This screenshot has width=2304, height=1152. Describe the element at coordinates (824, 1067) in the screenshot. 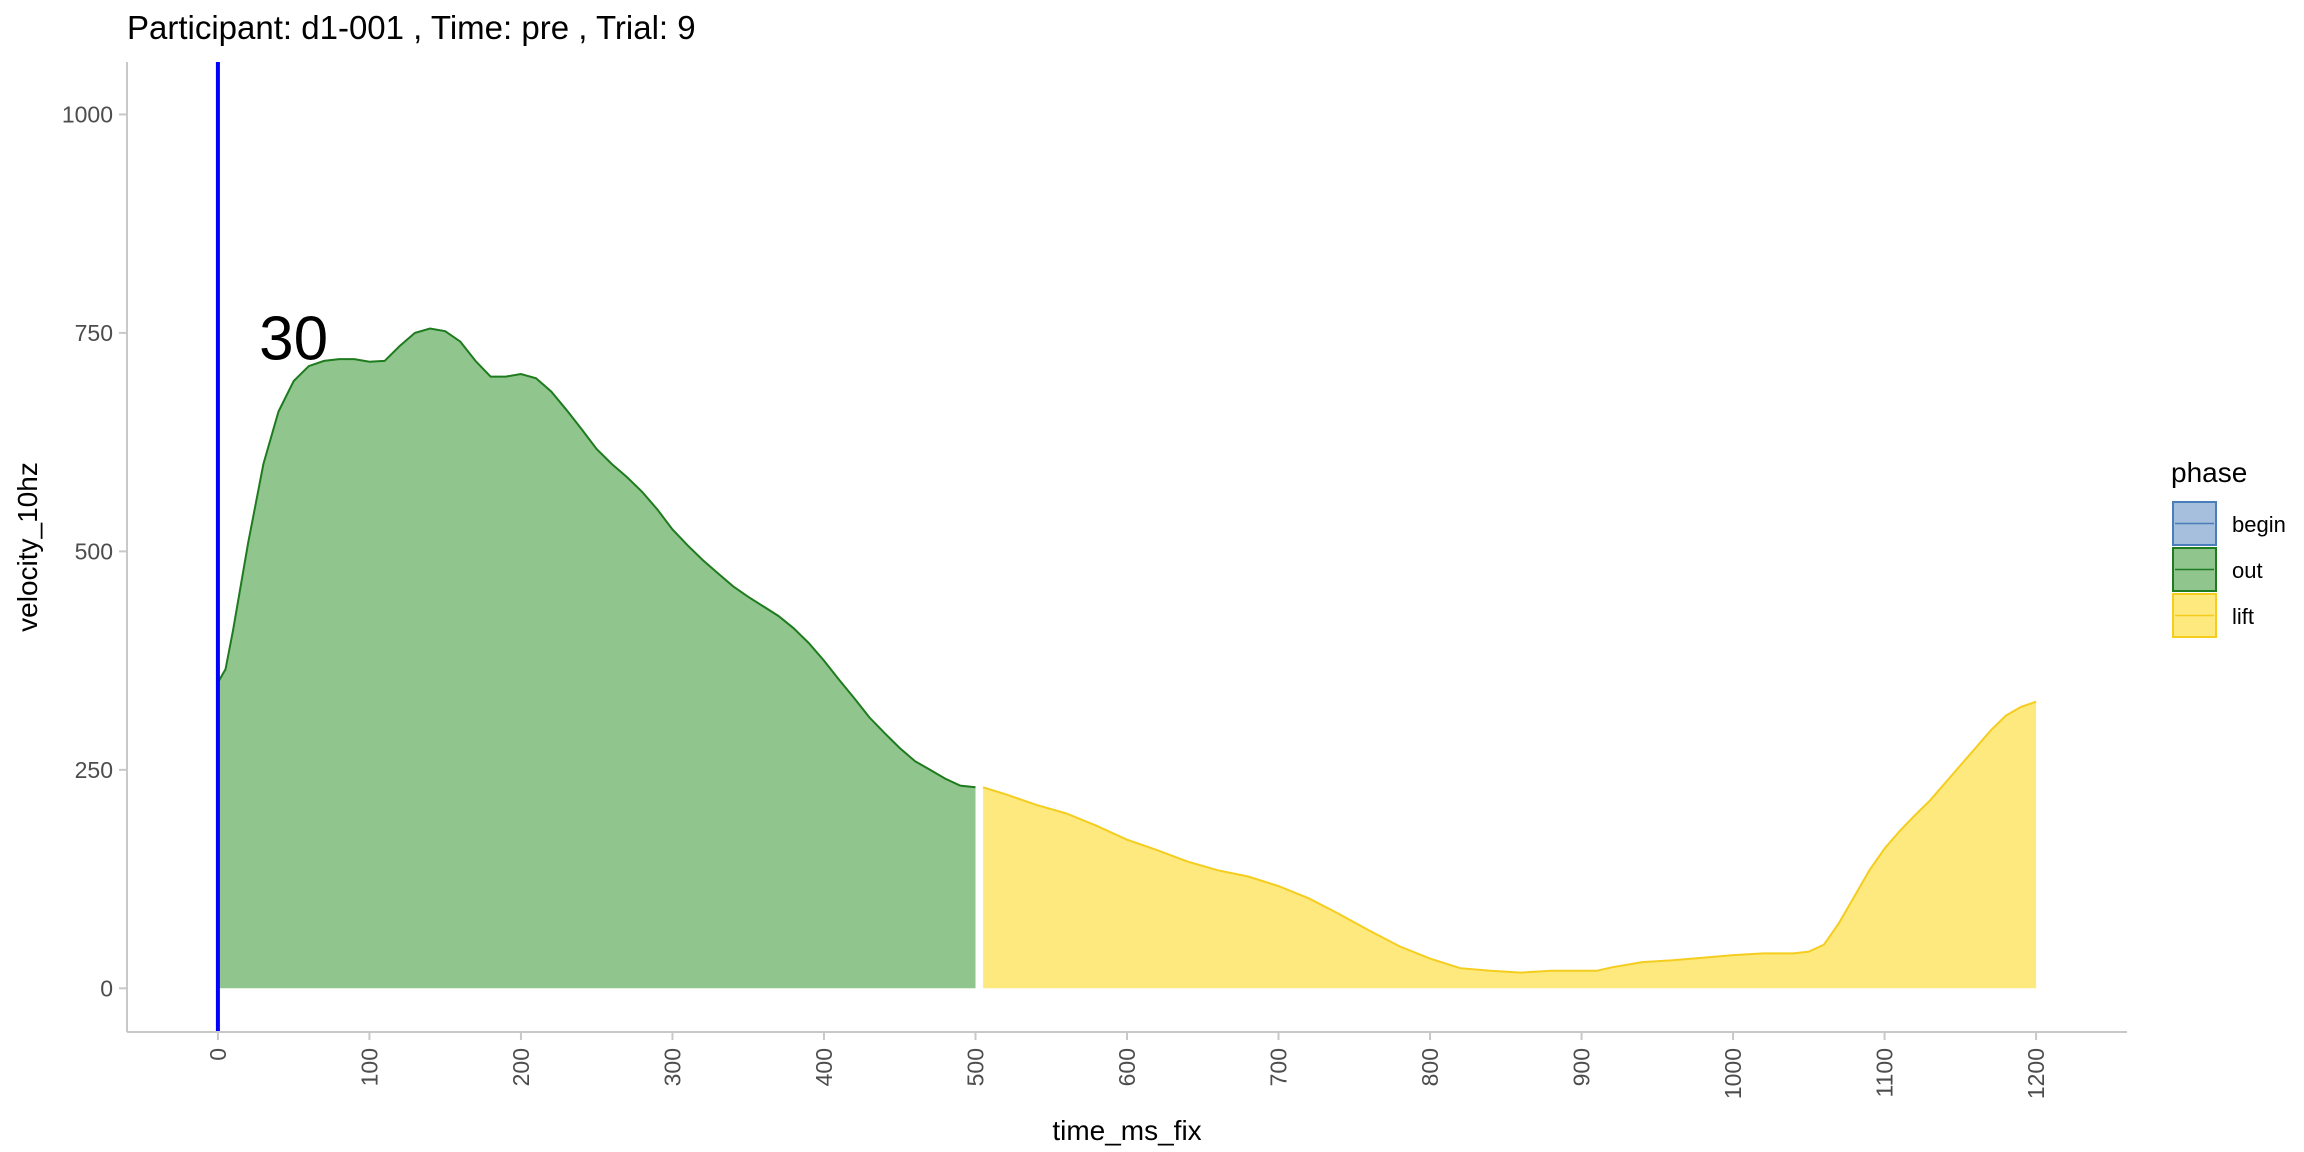

I see `x-tick-label: 400` at that location.